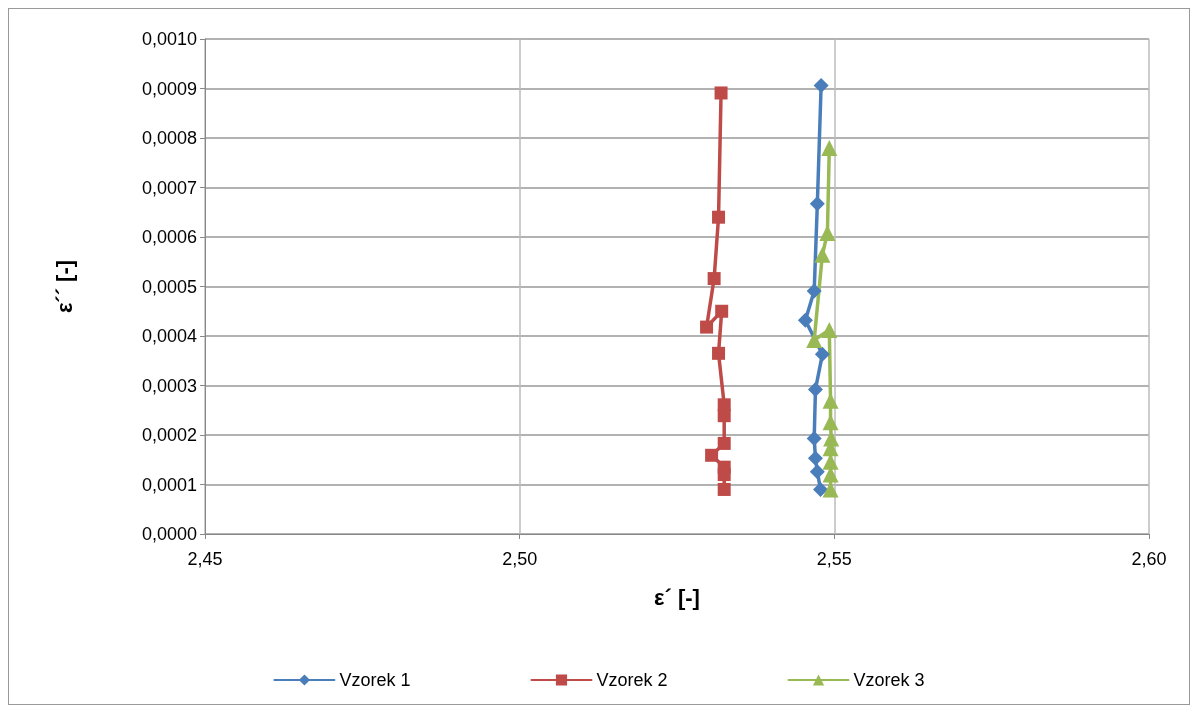 The image size is (1199, 713). What do you see at coordinates (169, 435) in the screenshot?
I see `y-tick-label: 0,0002` at bounding box center [169, 435].